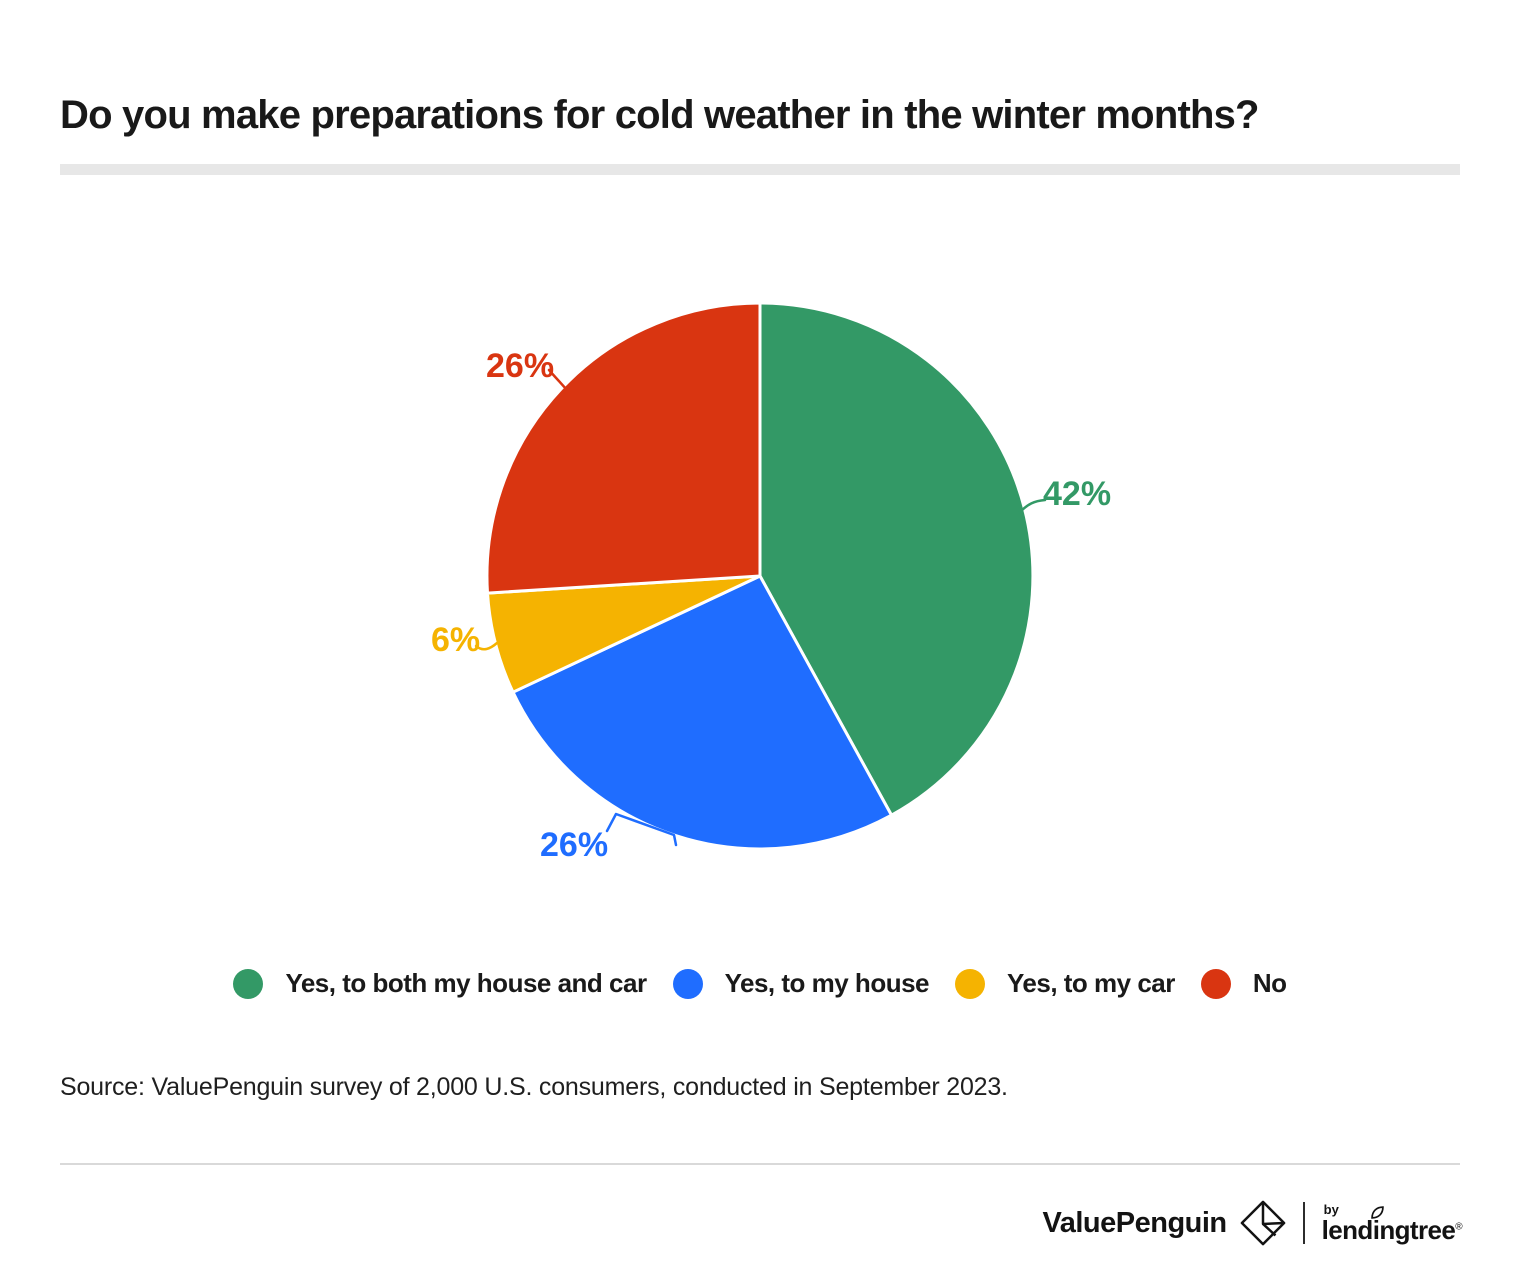 The image size is (1520, 1272). Describe the element at coordinates (466, 983) in the screenshot. I see `legend-label: Yes, to both my house and car` at that location.